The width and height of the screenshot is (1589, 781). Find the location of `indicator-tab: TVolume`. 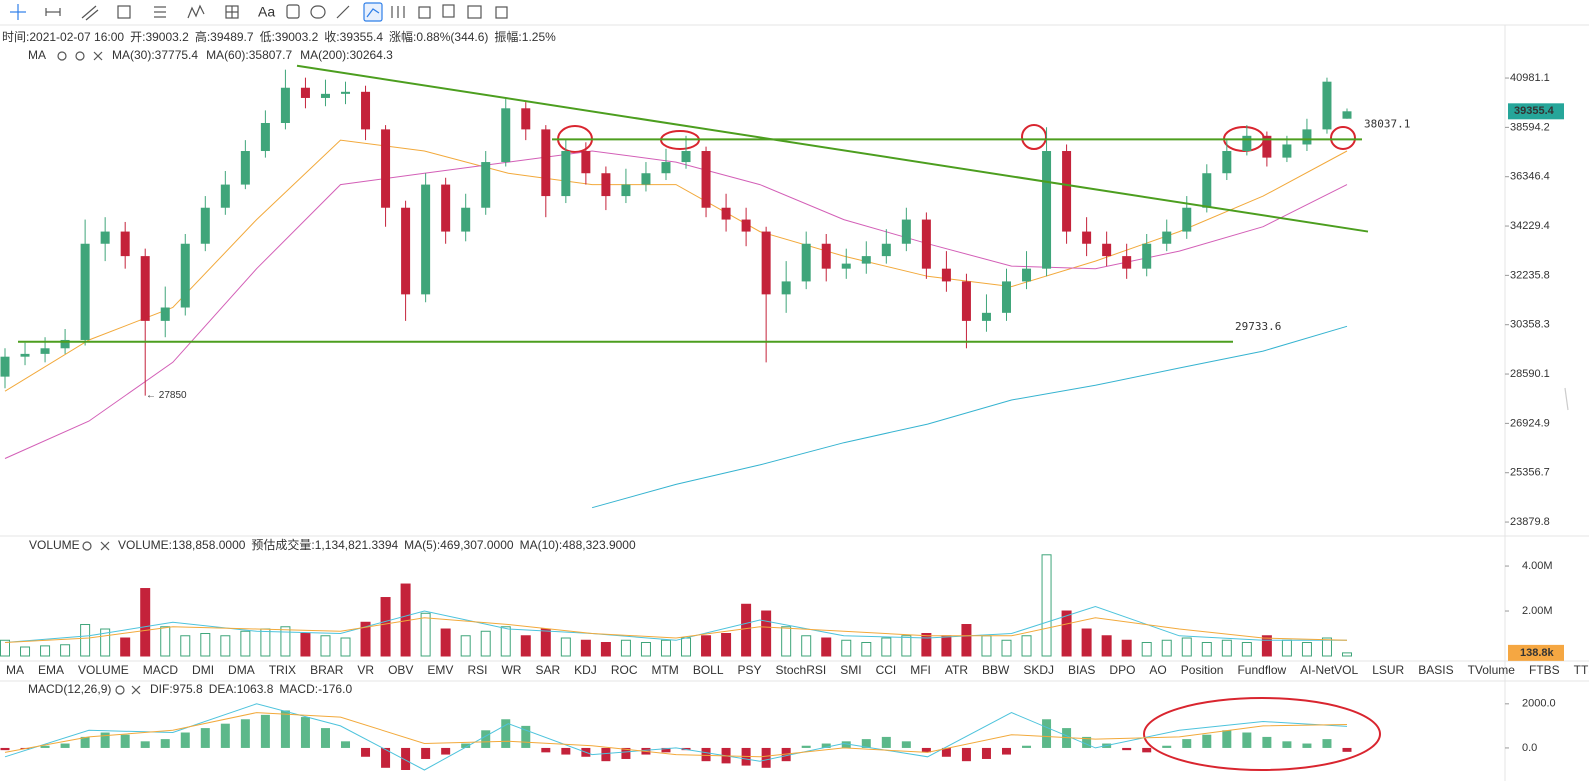

indicator-tab: TVolume is located at coordinates (1492, 670).